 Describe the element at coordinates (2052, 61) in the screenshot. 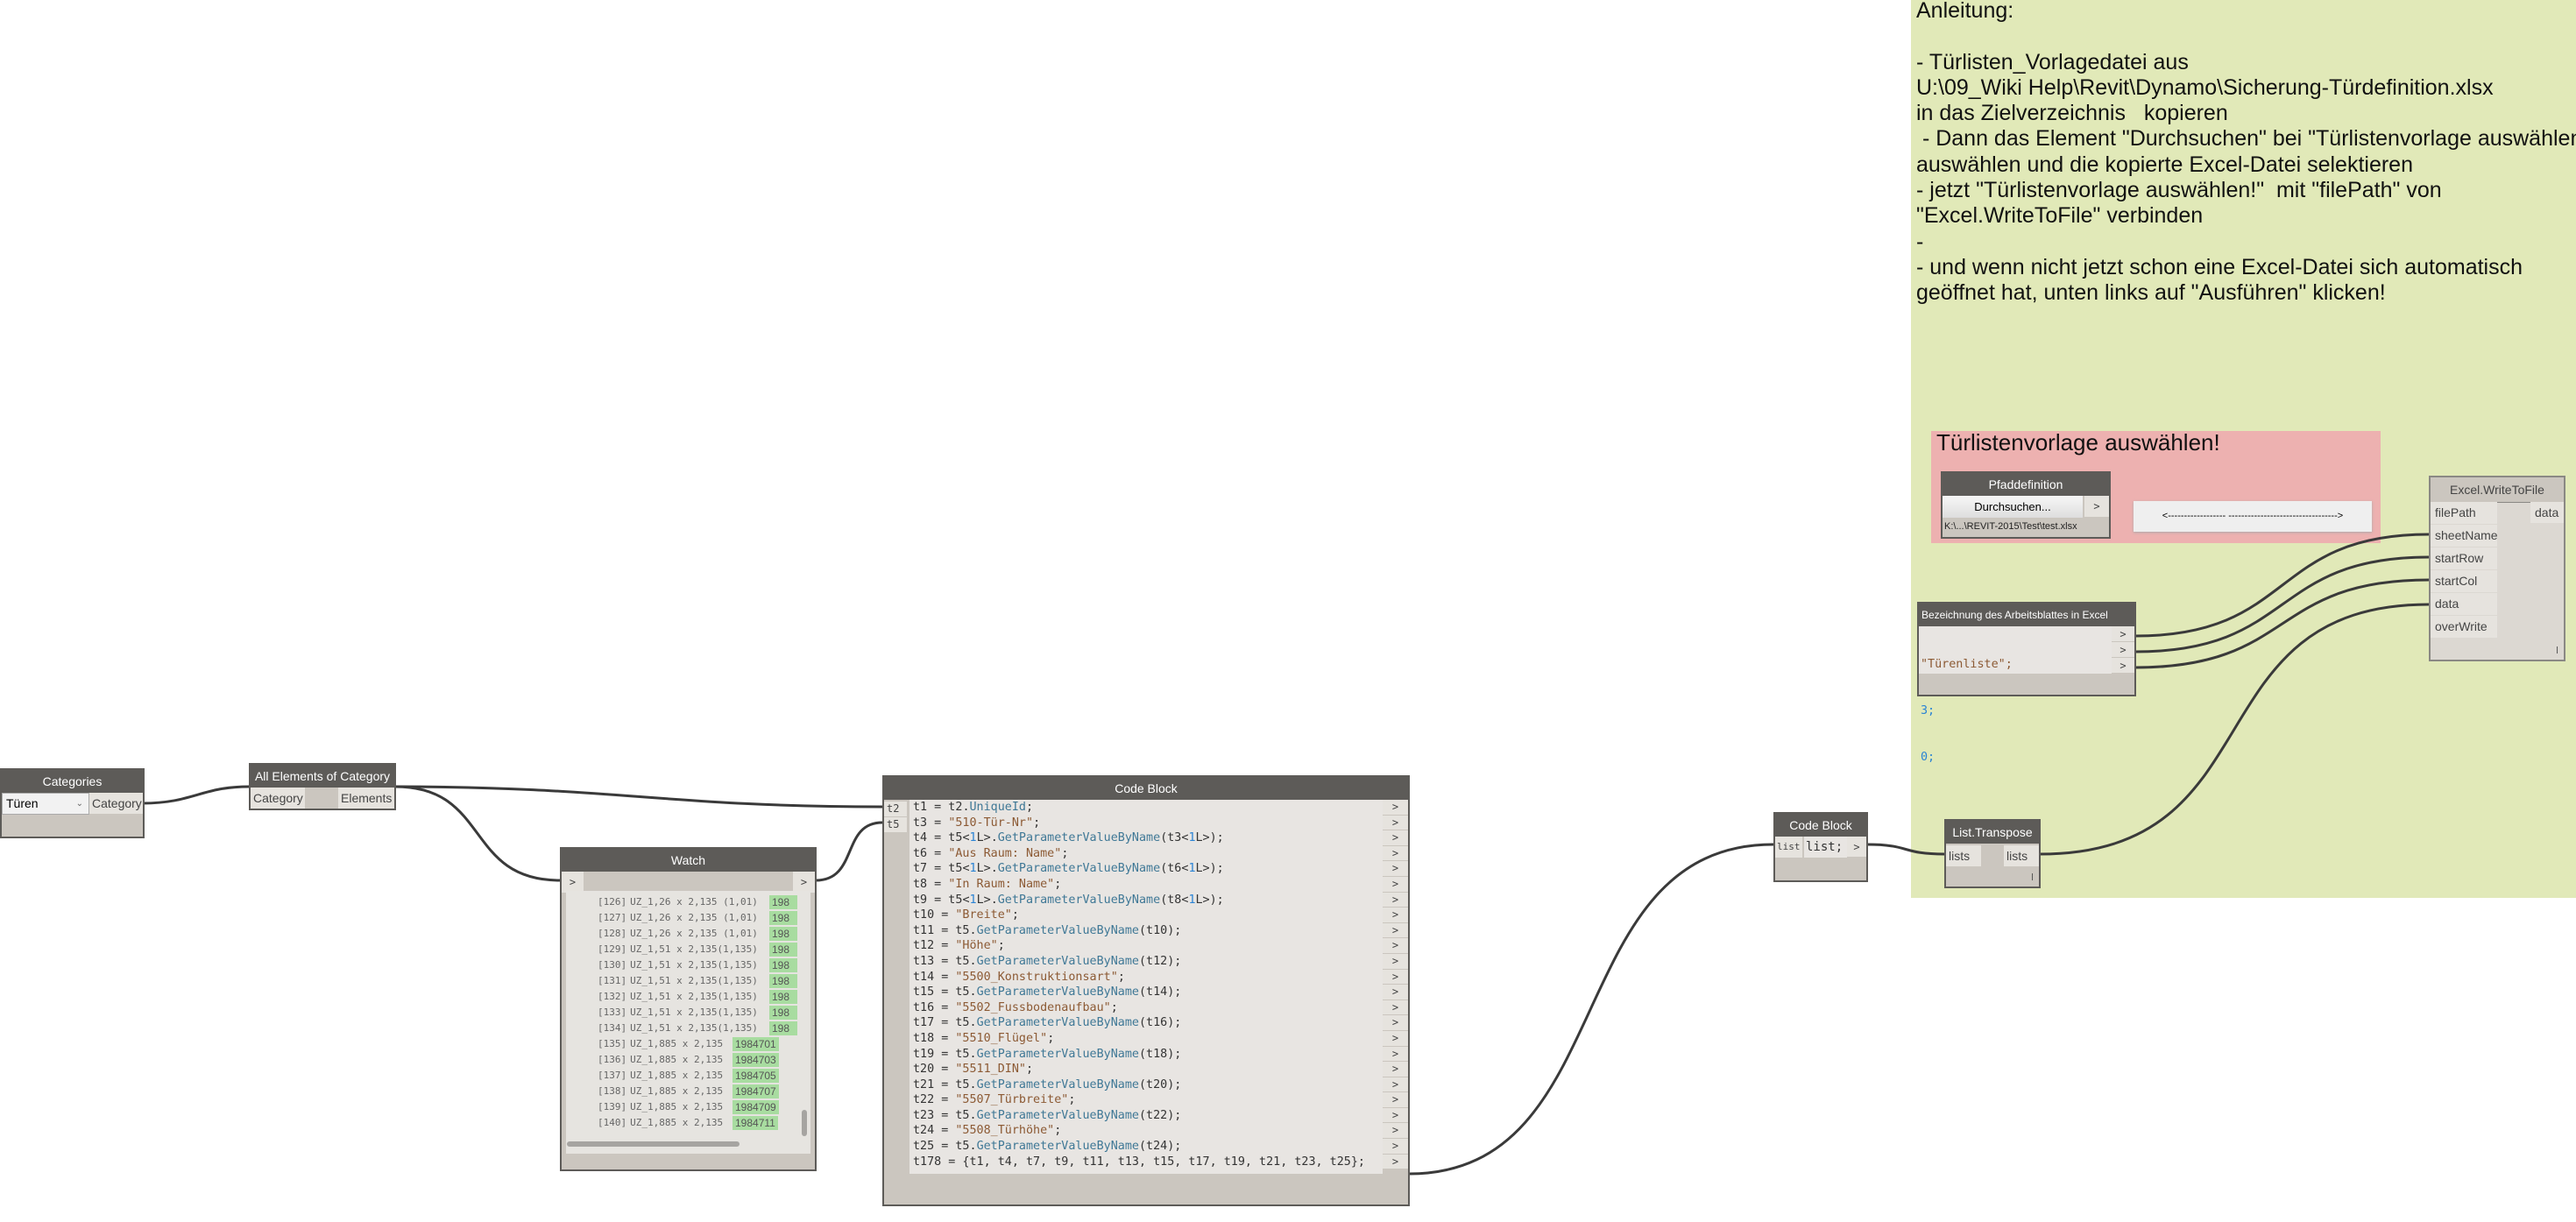

I see `note-line: - Türlisten_Vorlagedatei aus` at that location.